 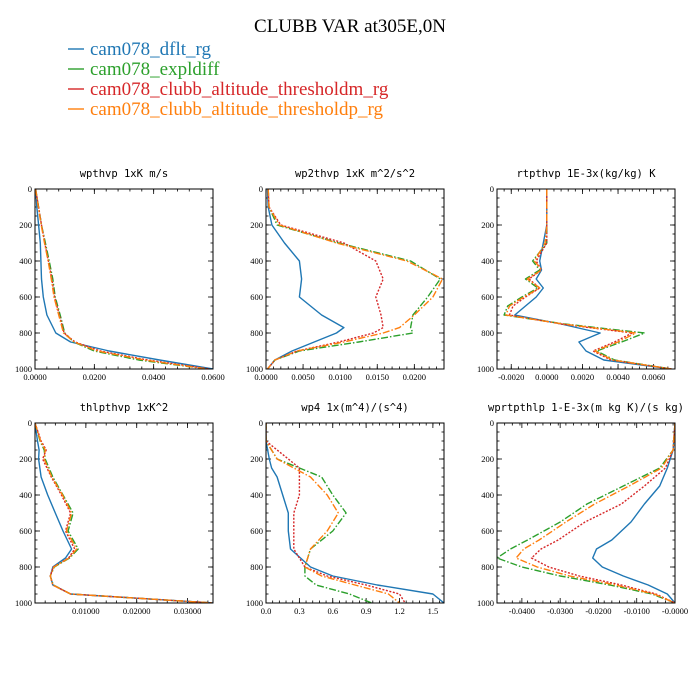 What do you see at coordinates (239, 89) in the screenshot?
I see `legend-label: cam078_clubb_altitude_thresholdm_rg` at bounding box center [239, 89].